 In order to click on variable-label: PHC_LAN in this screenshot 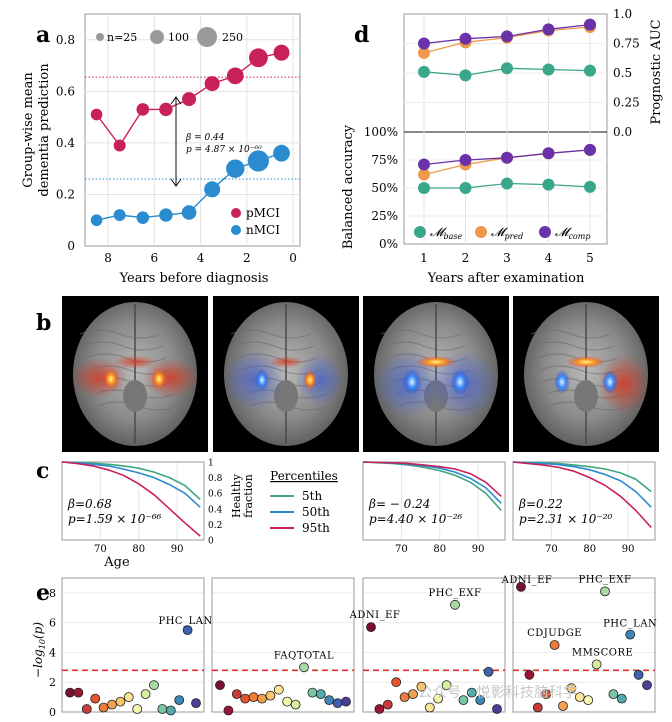, I will do `click(630, 624)`.